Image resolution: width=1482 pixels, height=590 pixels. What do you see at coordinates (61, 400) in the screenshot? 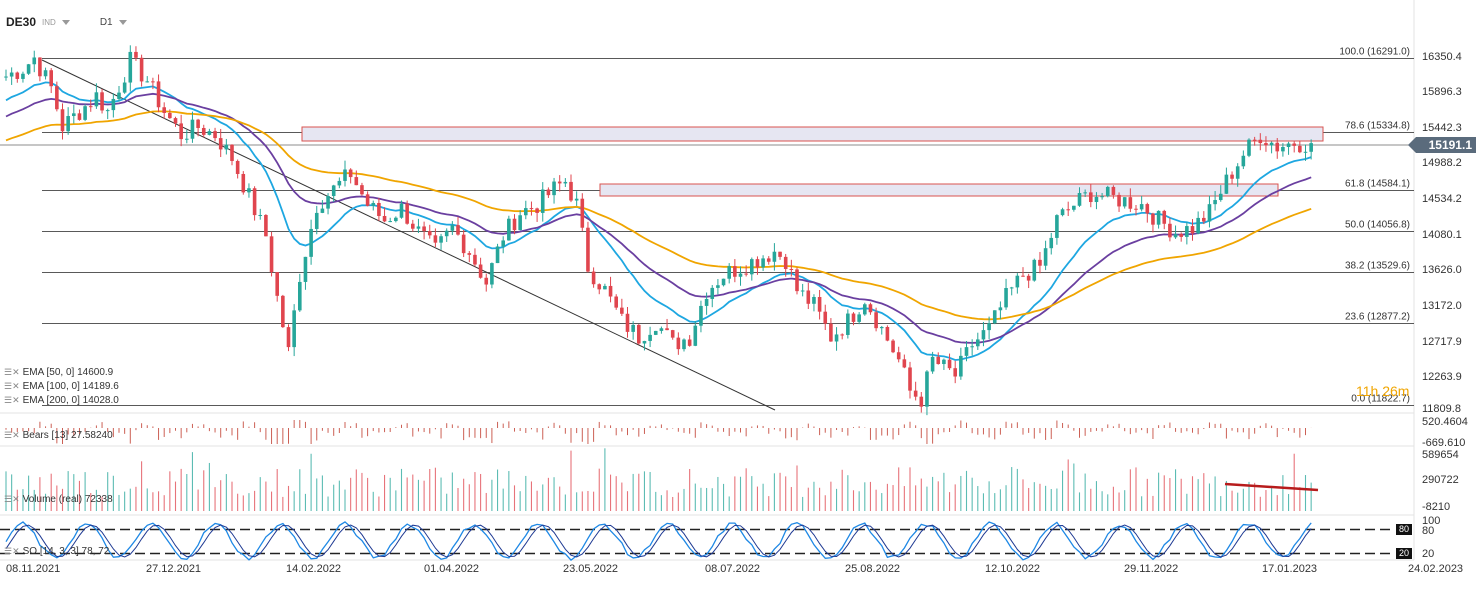
I see `legend-ema200: ☰✕ EMA [200, 0] 14028.0` at bounding box center [61, 400].